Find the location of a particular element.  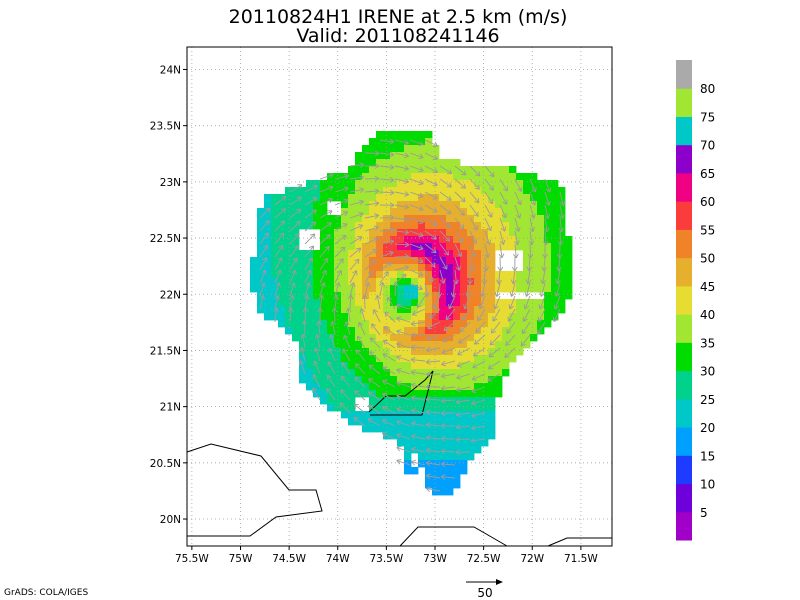

x-tick-label: 71.5W is located at coordinates (581, 559).